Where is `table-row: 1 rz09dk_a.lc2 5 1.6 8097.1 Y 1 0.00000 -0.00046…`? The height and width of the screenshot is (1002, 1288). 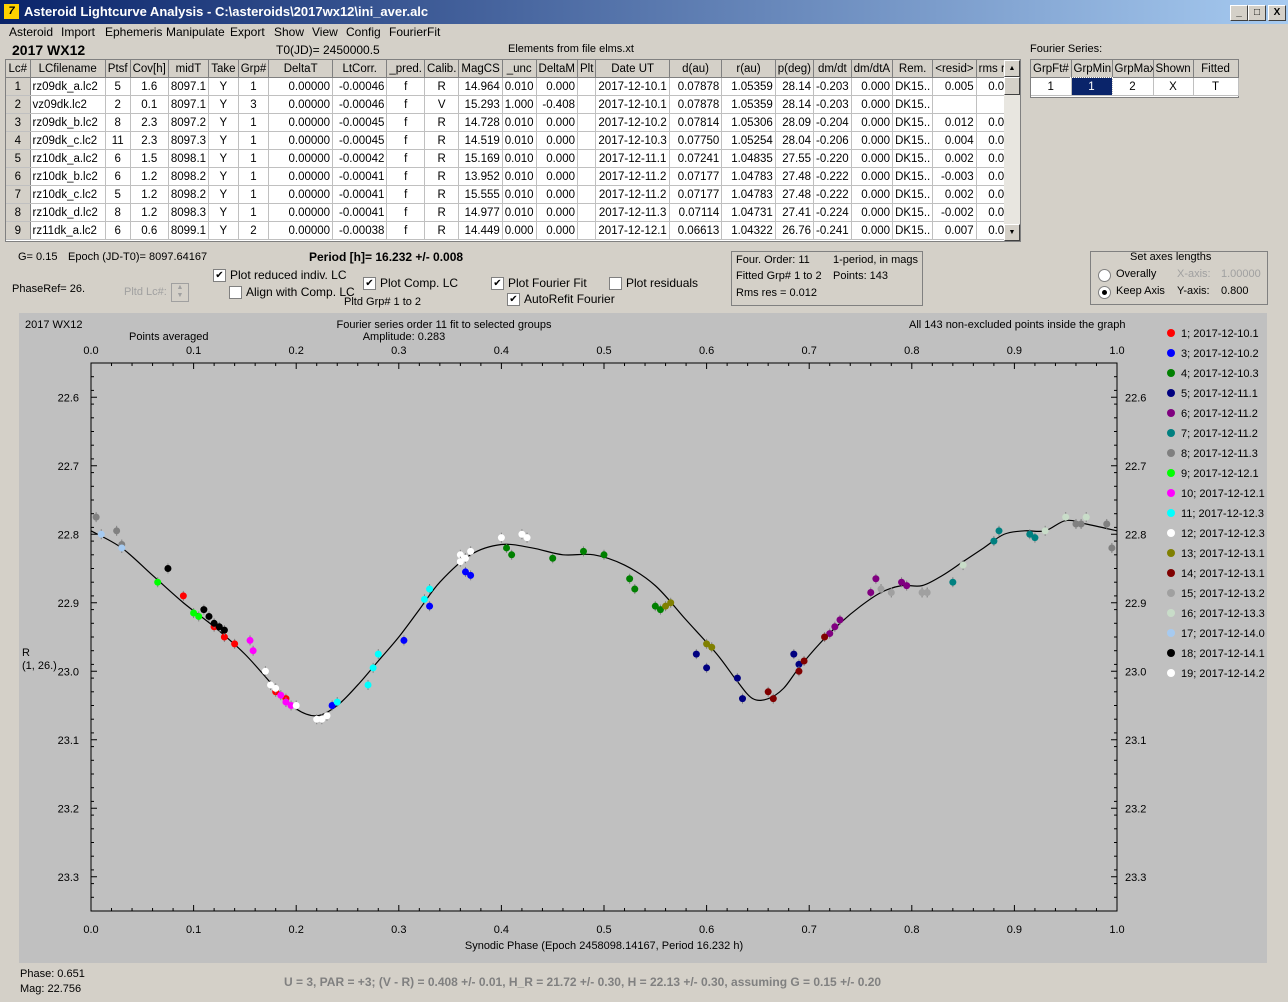
table-row: 1 rz09dk_a.lc2 5 1.6 8097.1 Y 1 0.00000 -0.00046… is located at coordinates (513, 86).